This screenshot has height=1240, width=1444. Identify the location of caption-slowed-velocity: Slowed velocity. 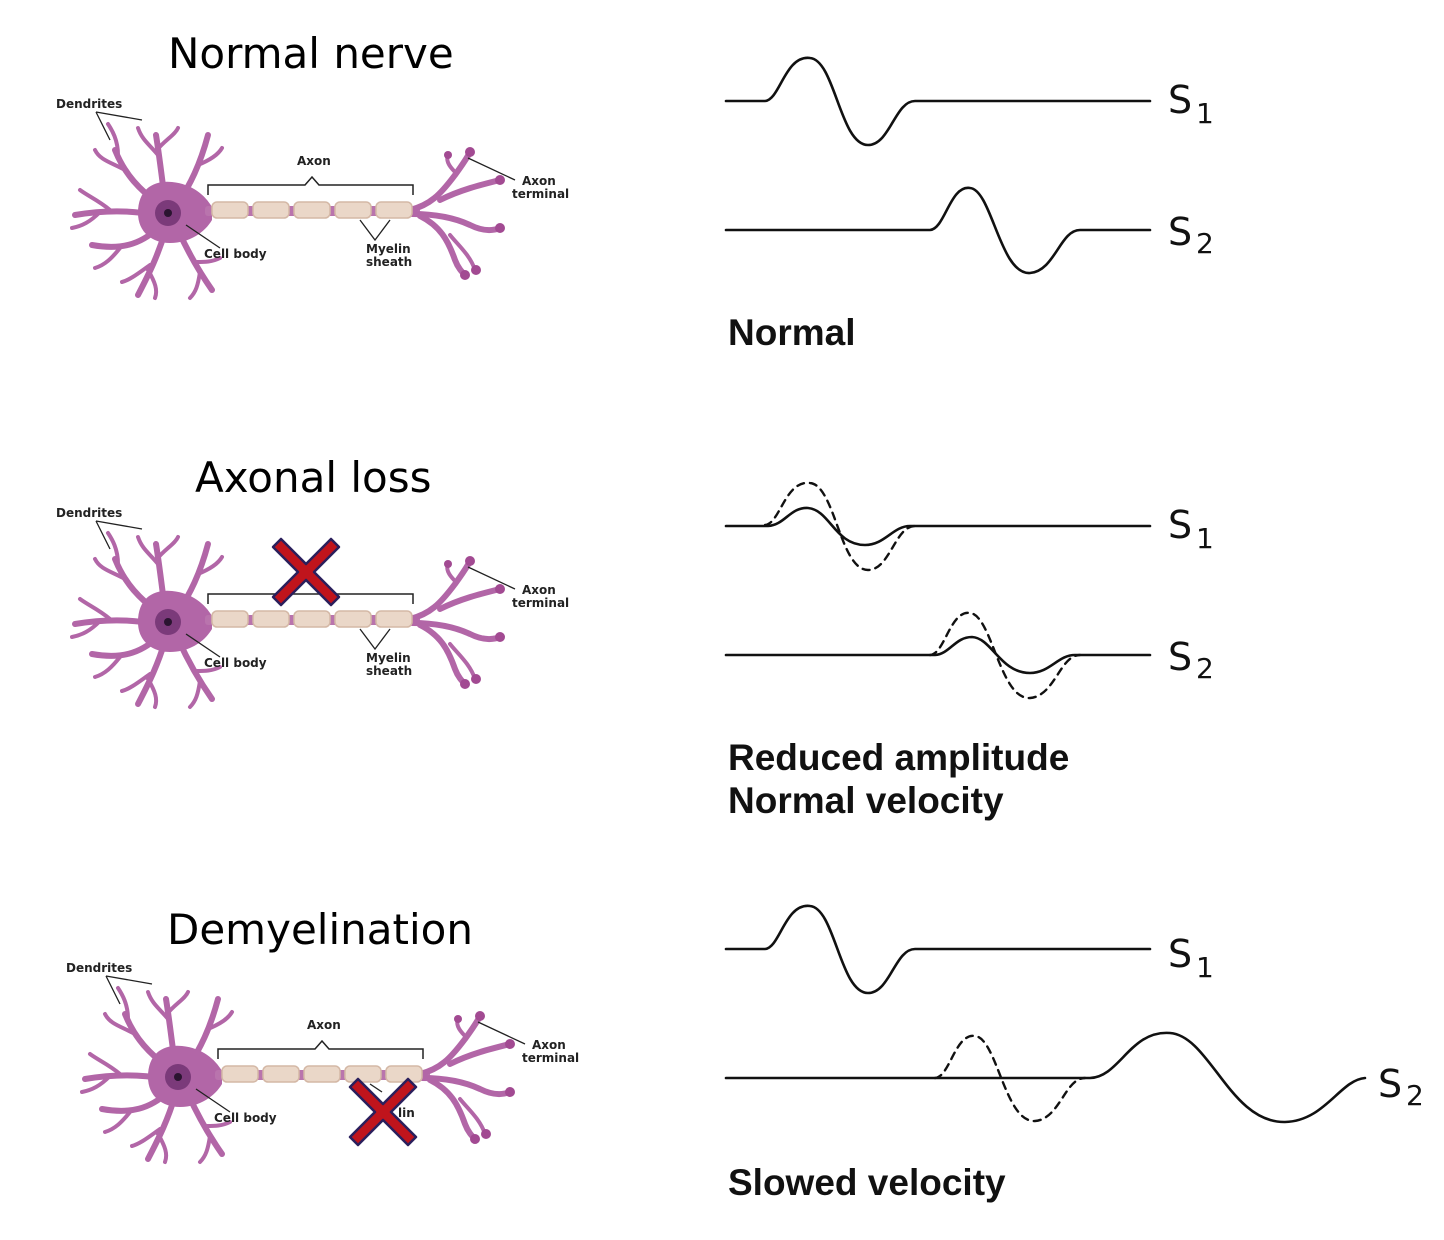
(867, 1182).